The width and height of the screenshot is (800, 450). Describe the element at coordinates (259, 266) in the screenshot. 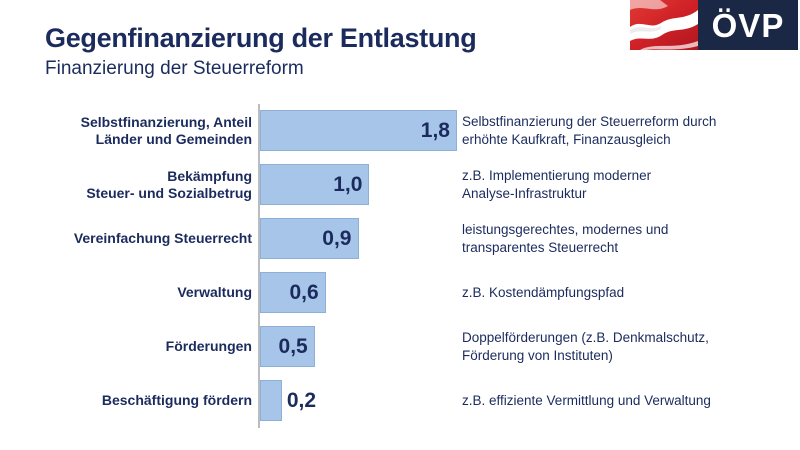

I see `axis-line` at that location.